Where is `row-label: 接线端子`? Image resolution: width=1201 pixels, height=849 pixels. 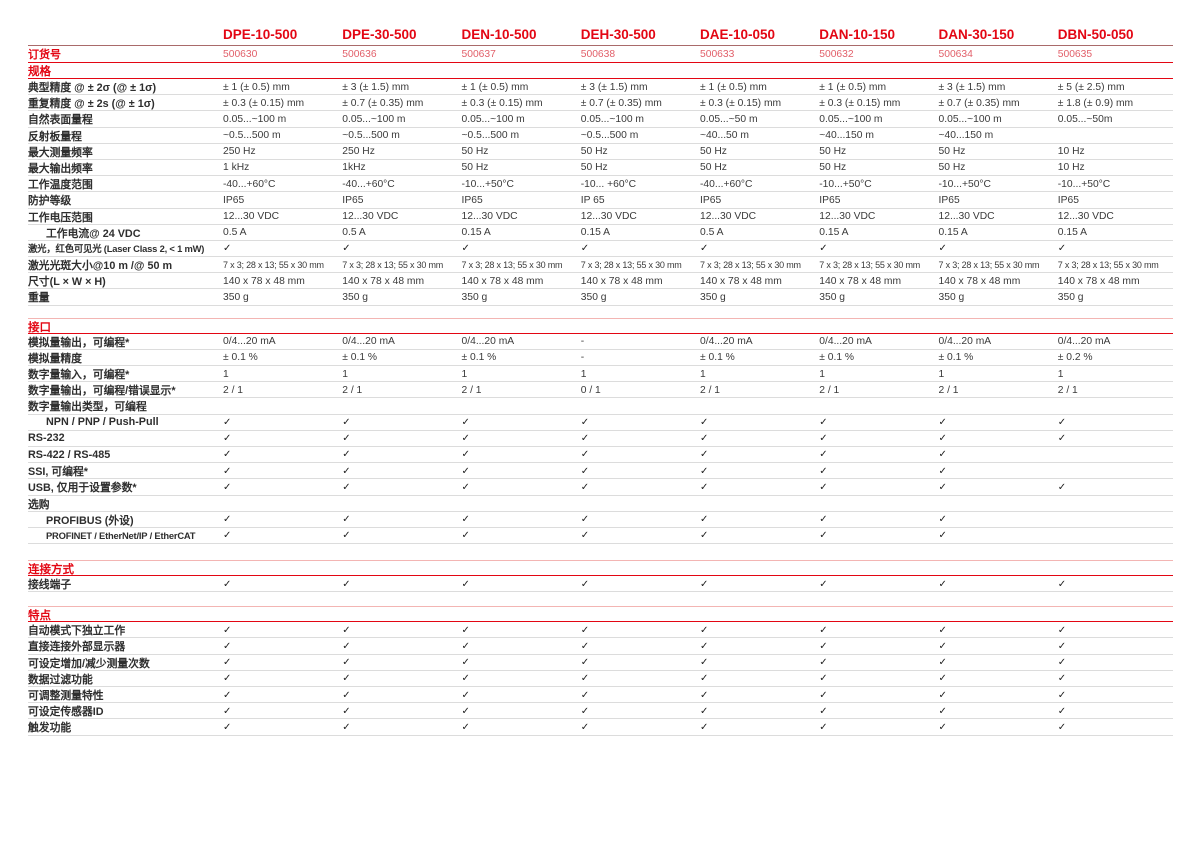
row-label: 接线端子 is located at coordinates (50, 585).